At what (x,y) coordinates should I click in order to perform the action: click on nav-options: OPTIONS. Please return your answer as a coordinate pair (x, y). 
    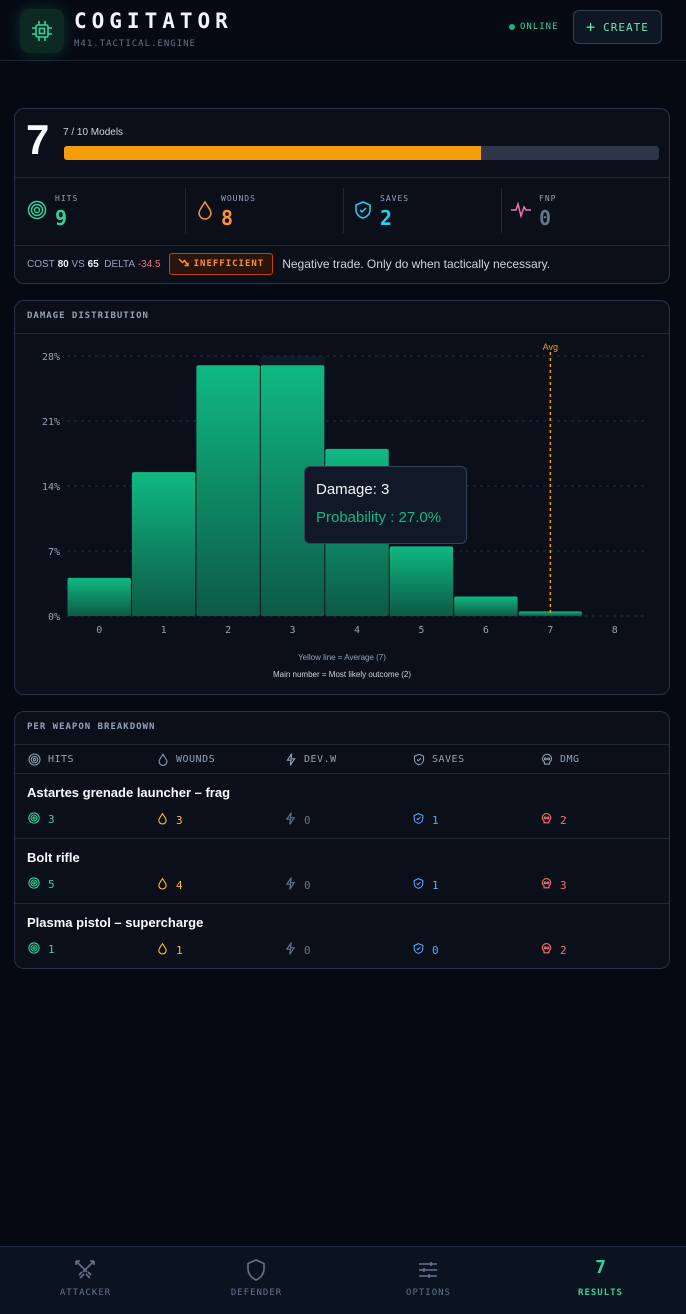
    Looking at the image, I should click on (428, 1280).